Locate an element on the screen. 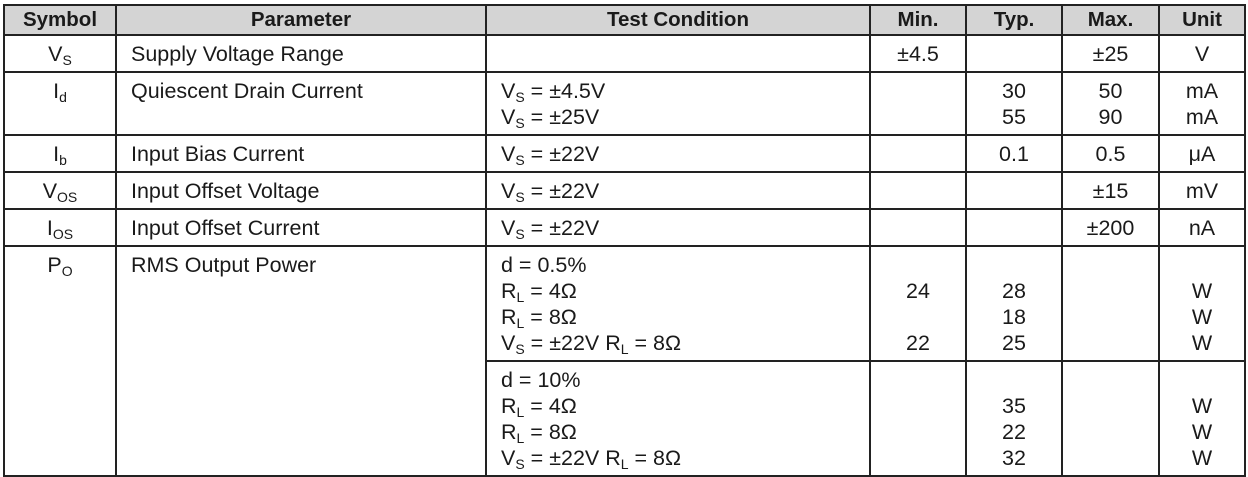  max-values: ±200 is located at coordinates (1110, 227).